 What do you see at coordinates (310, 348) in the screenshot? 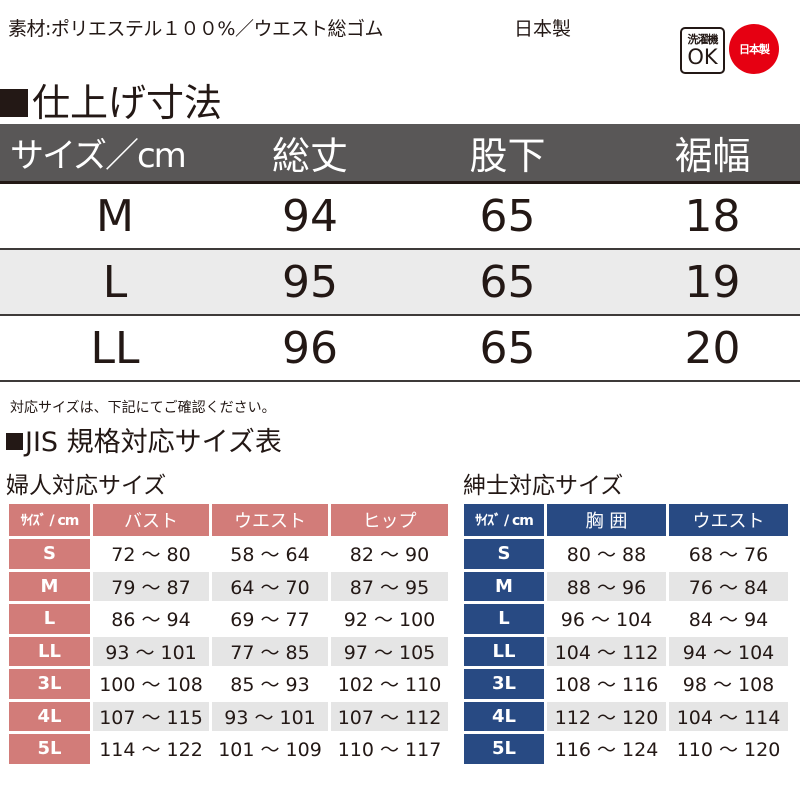
I see `value-cell: 96` at bounding box center [310, 348].